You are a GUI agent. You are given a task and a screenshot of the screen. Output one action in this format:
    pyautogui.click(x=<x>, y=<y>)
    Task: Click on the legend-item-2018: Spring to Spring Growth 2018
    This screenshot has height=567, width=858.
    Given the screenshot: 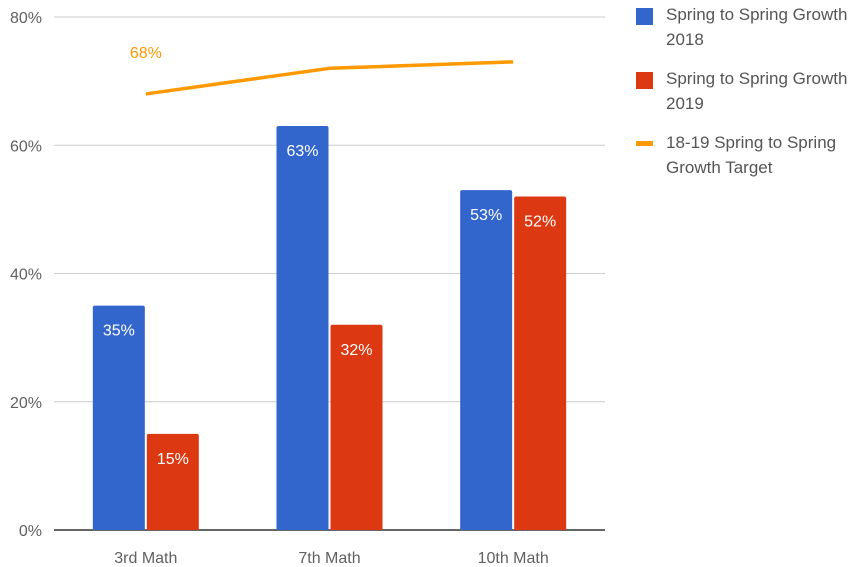 What is the action you would take?
    pyautogui.click(x=747, y=27)
    